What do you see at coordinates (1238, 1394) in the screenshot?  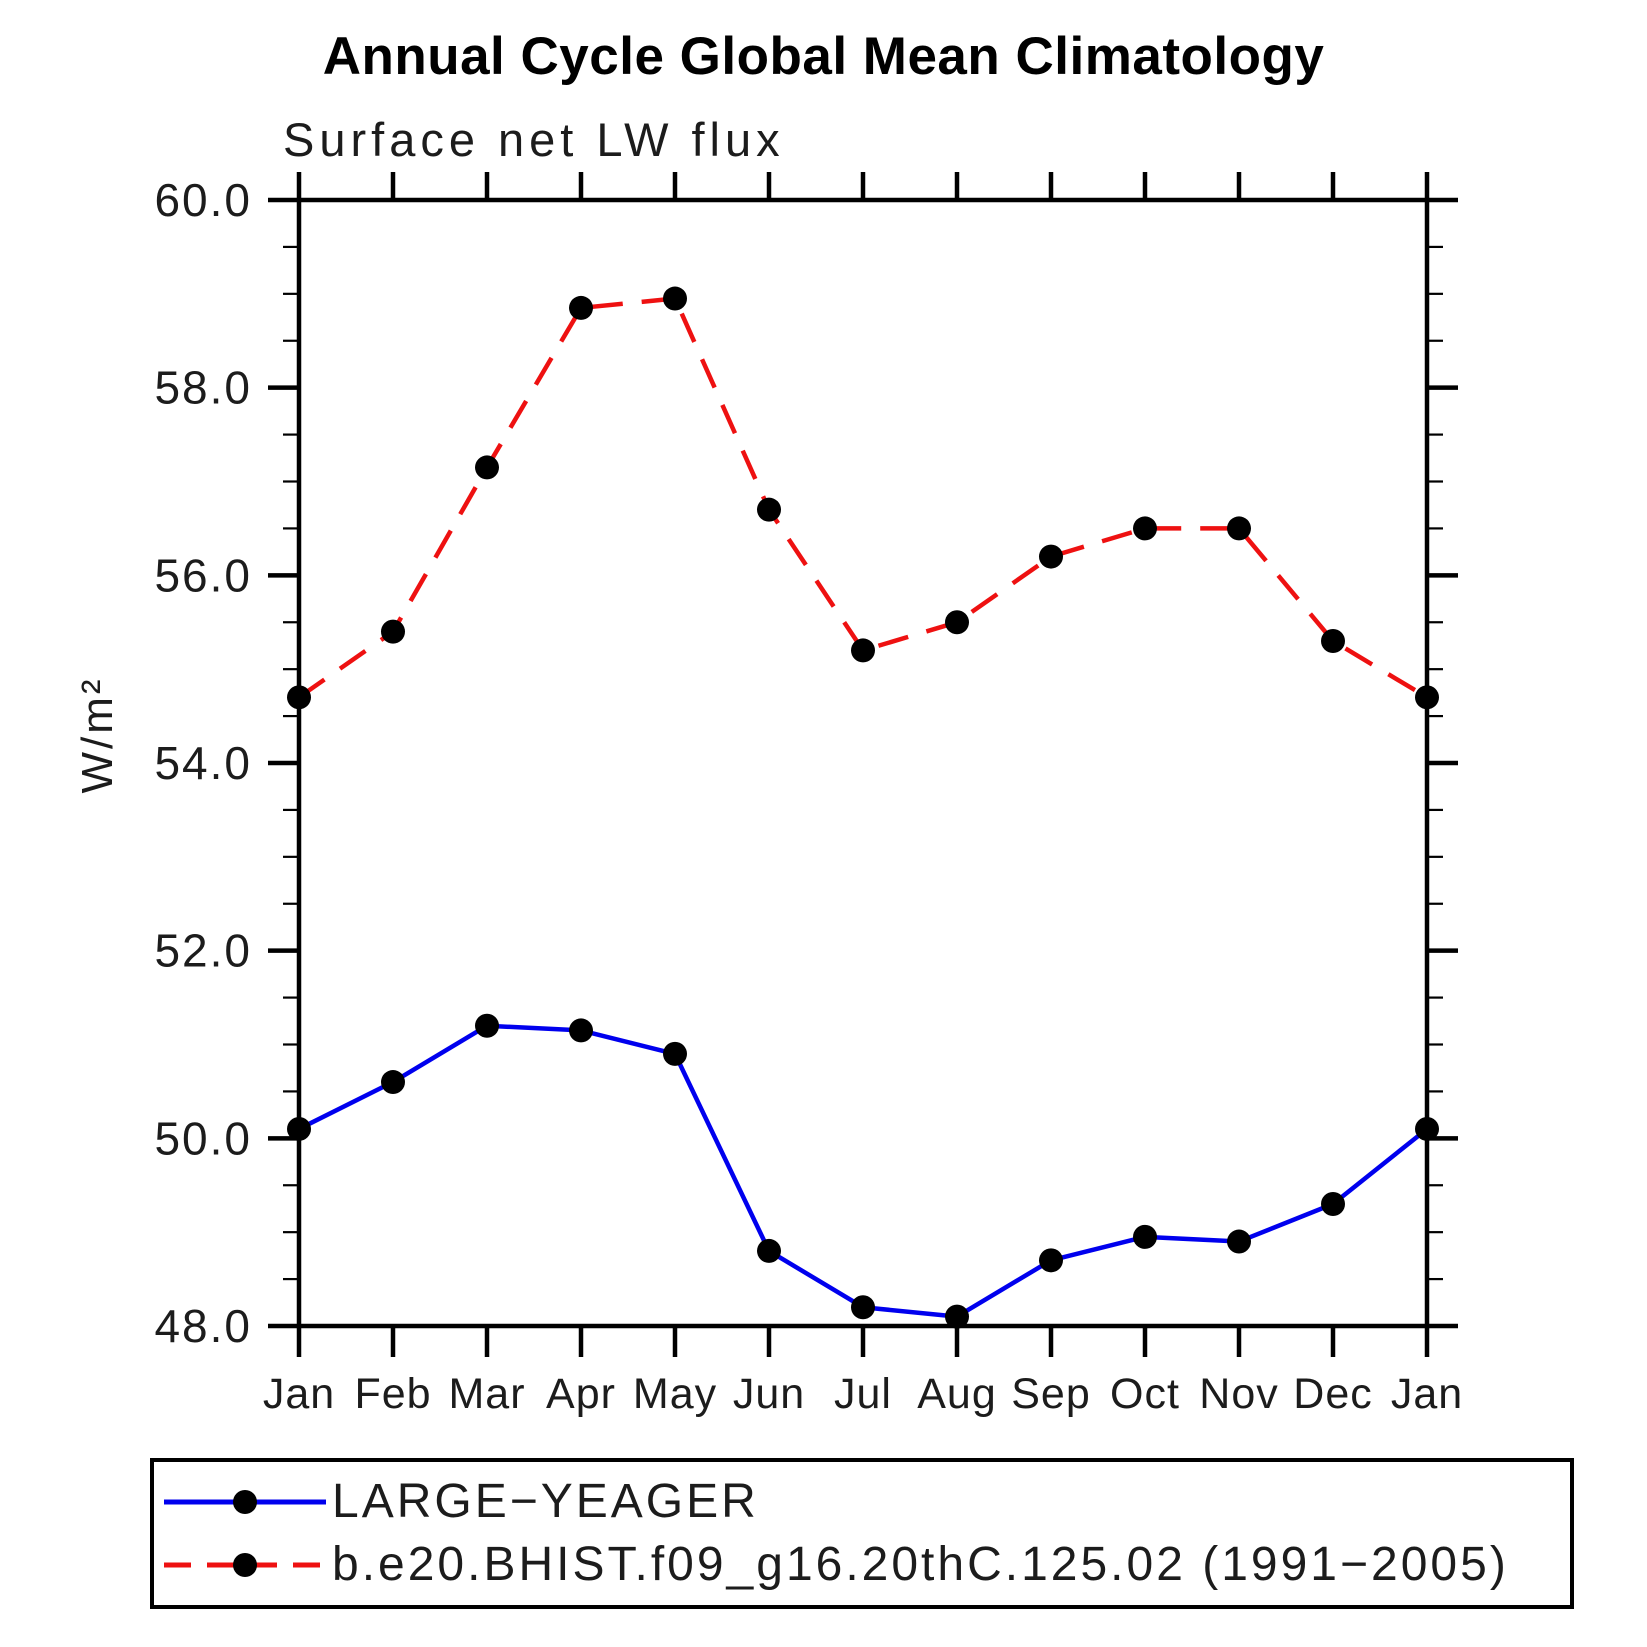 I see `x-tick-label: Nov` at bounding box center [1238, 1394].